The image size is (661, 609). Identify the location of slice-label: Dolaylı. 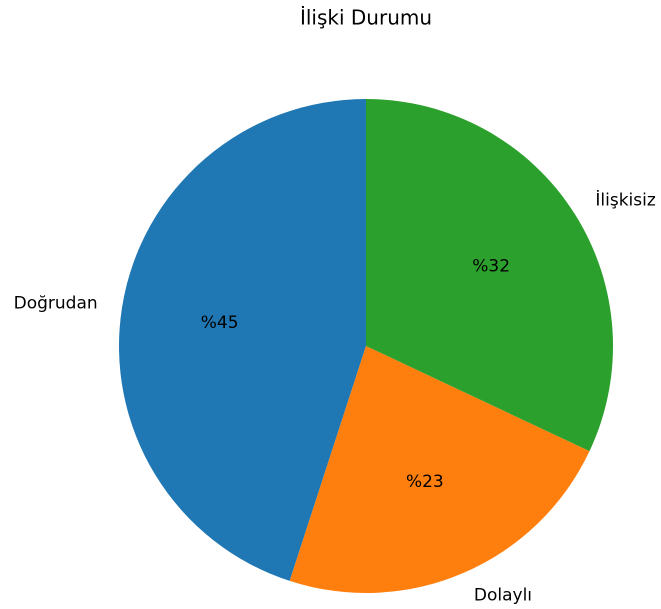
(503, 595).